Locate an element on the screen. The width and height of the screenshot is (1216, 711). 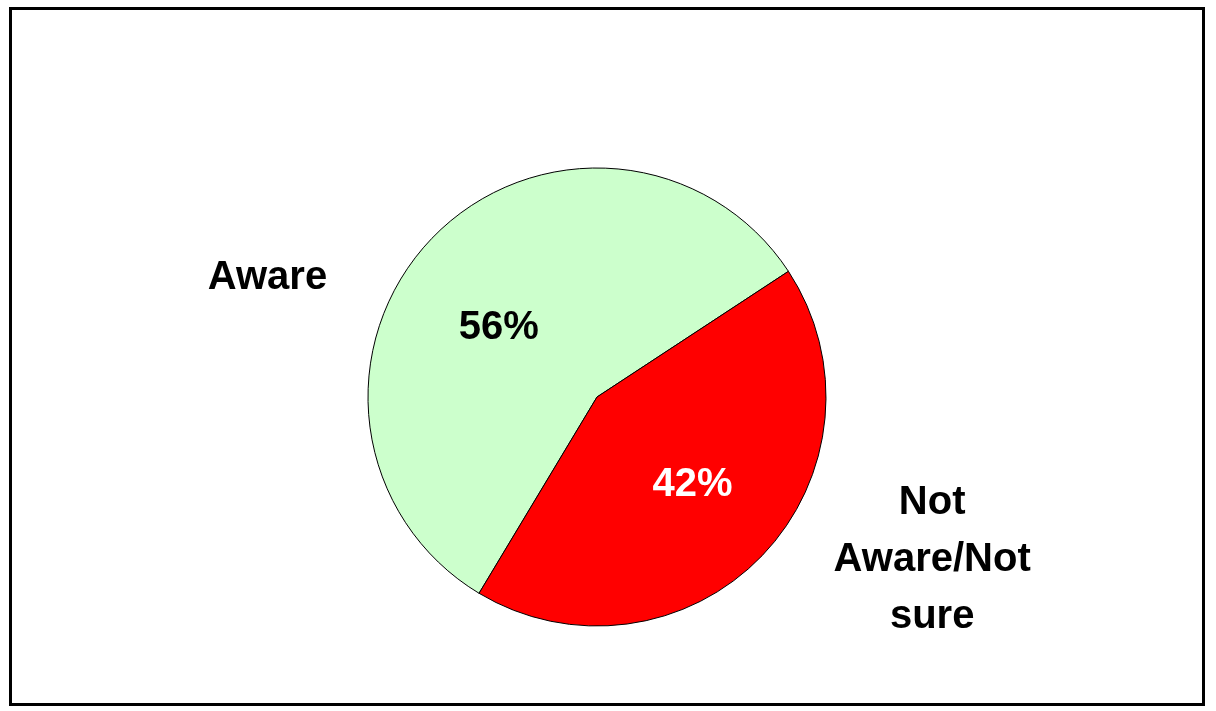
slice-label: Not Aware/Not sure is located at coordinates (932, 556).